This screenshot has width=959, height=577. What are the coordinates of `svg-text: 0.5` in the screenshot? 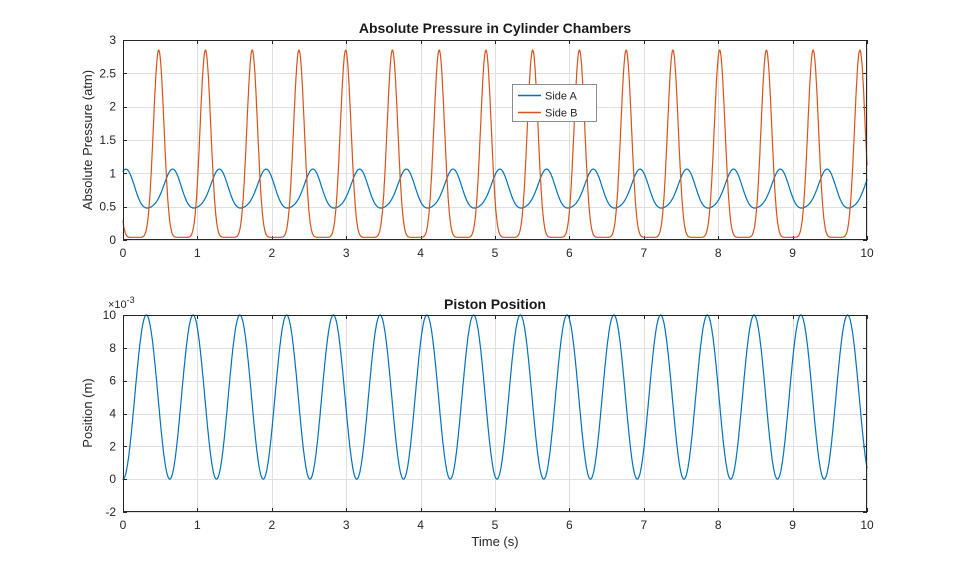 It's located at (107, 207).